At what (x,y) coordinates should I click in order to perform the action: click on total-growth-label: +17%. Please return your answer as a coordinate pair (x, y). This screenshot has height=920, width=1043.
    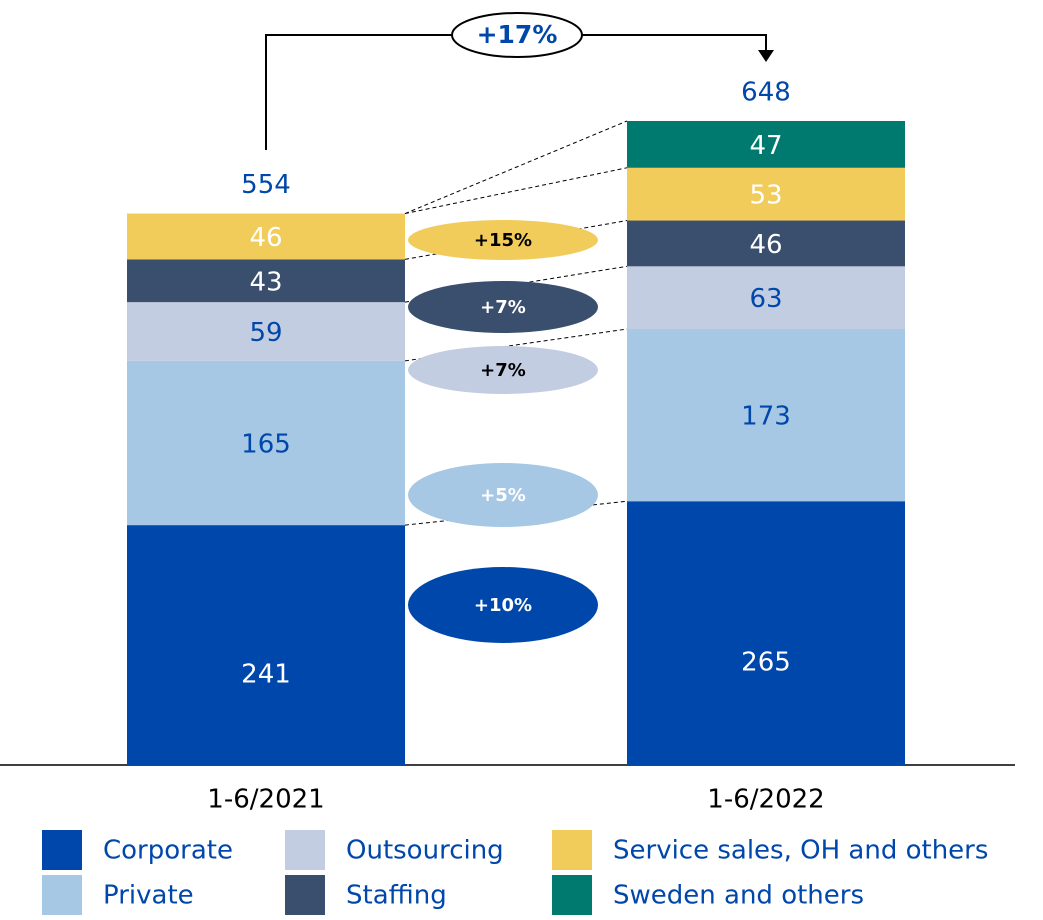
    Looking at the image, I should click on (517, 34).